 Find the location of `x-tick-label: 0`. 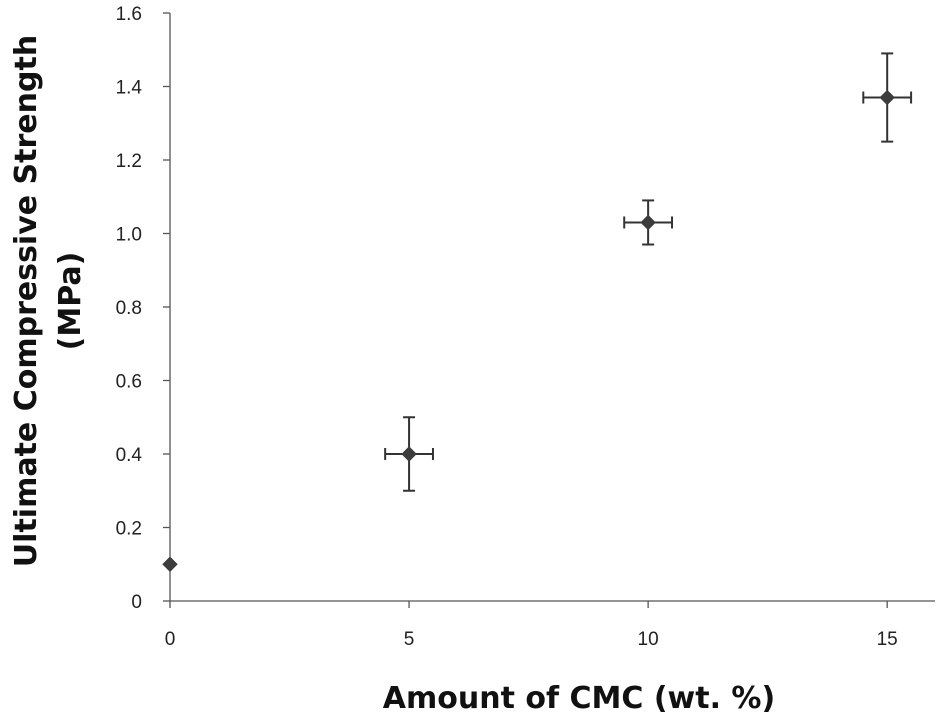

x-tick-label: 0 is located at coordinates (170, 639).